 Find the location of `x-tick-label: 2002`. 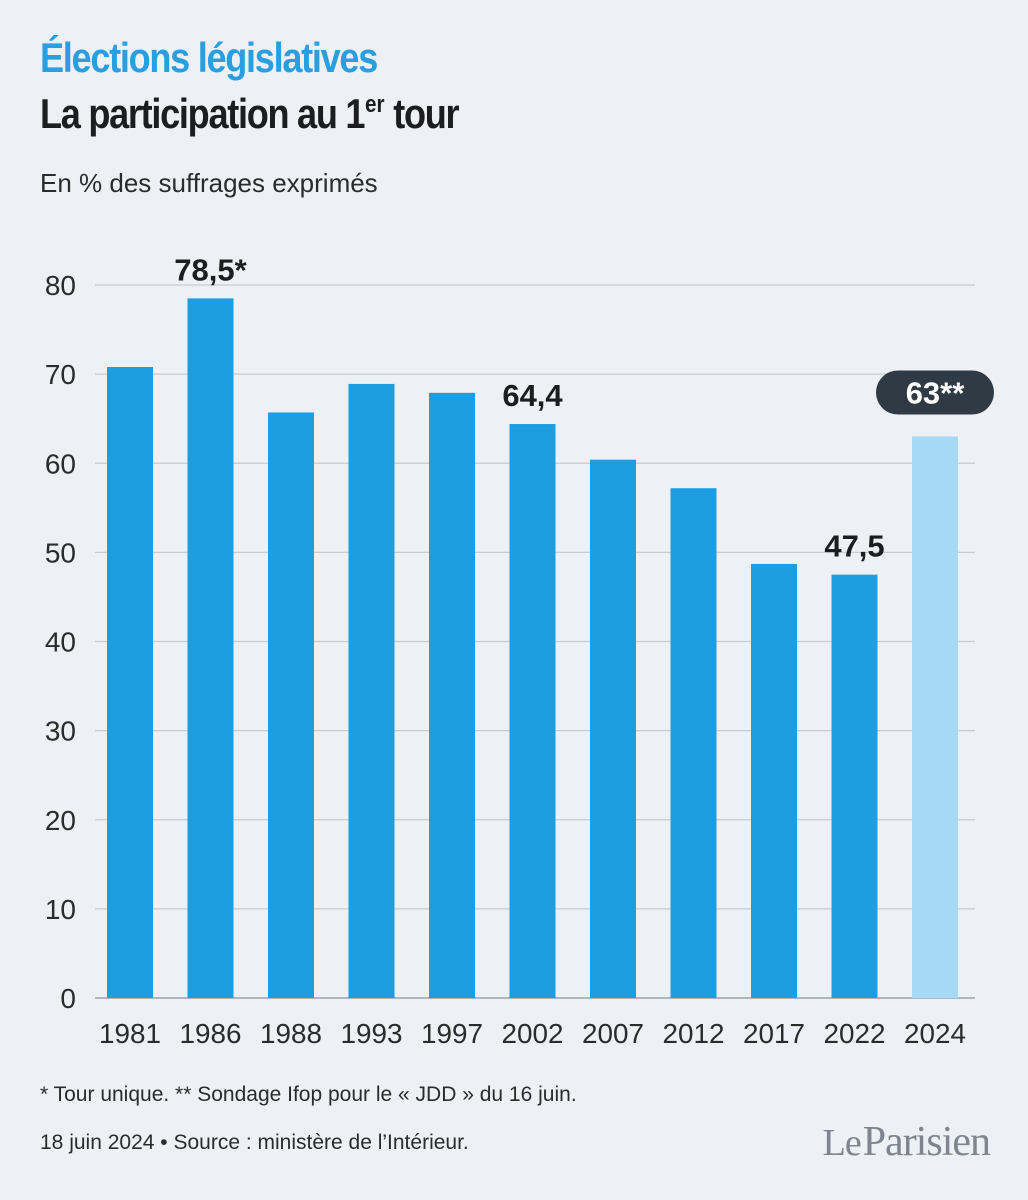

x-tick-label: 2002 is located at coordinates (533, 1033).